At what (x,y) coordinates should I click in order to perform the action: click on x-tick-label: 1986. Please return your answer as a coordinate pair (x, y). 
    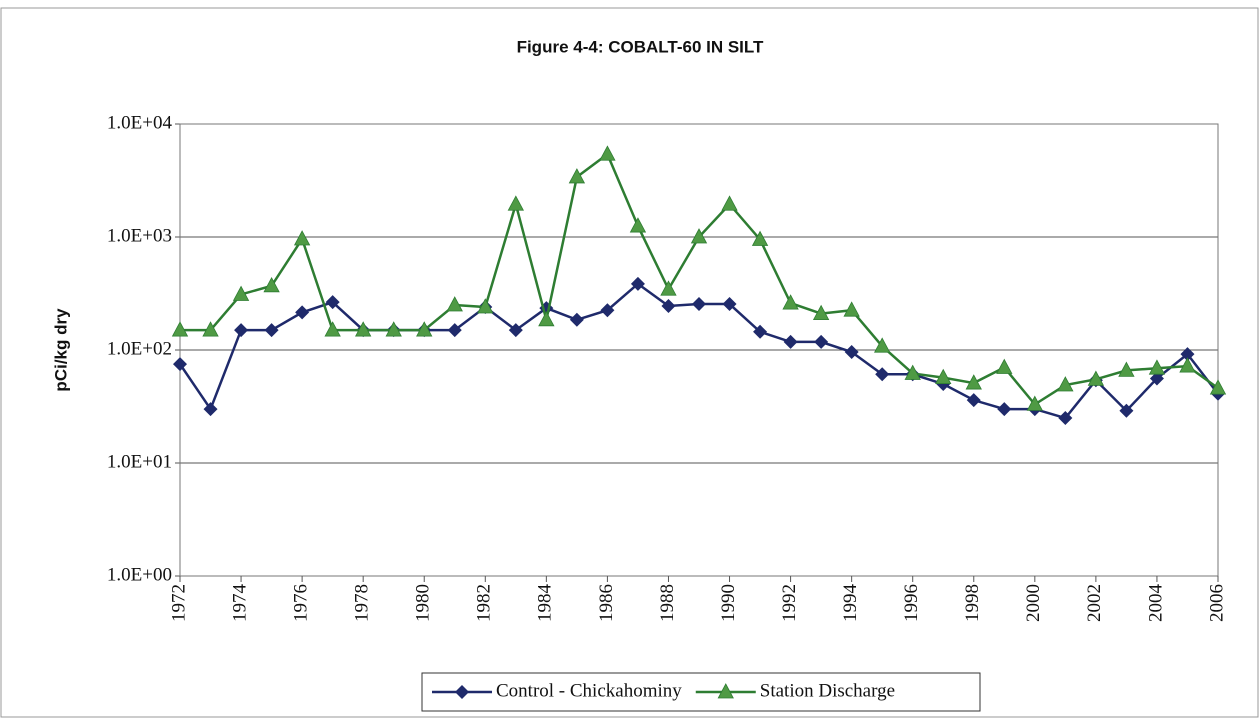
    Looking at the image, I should click on (606, 603).